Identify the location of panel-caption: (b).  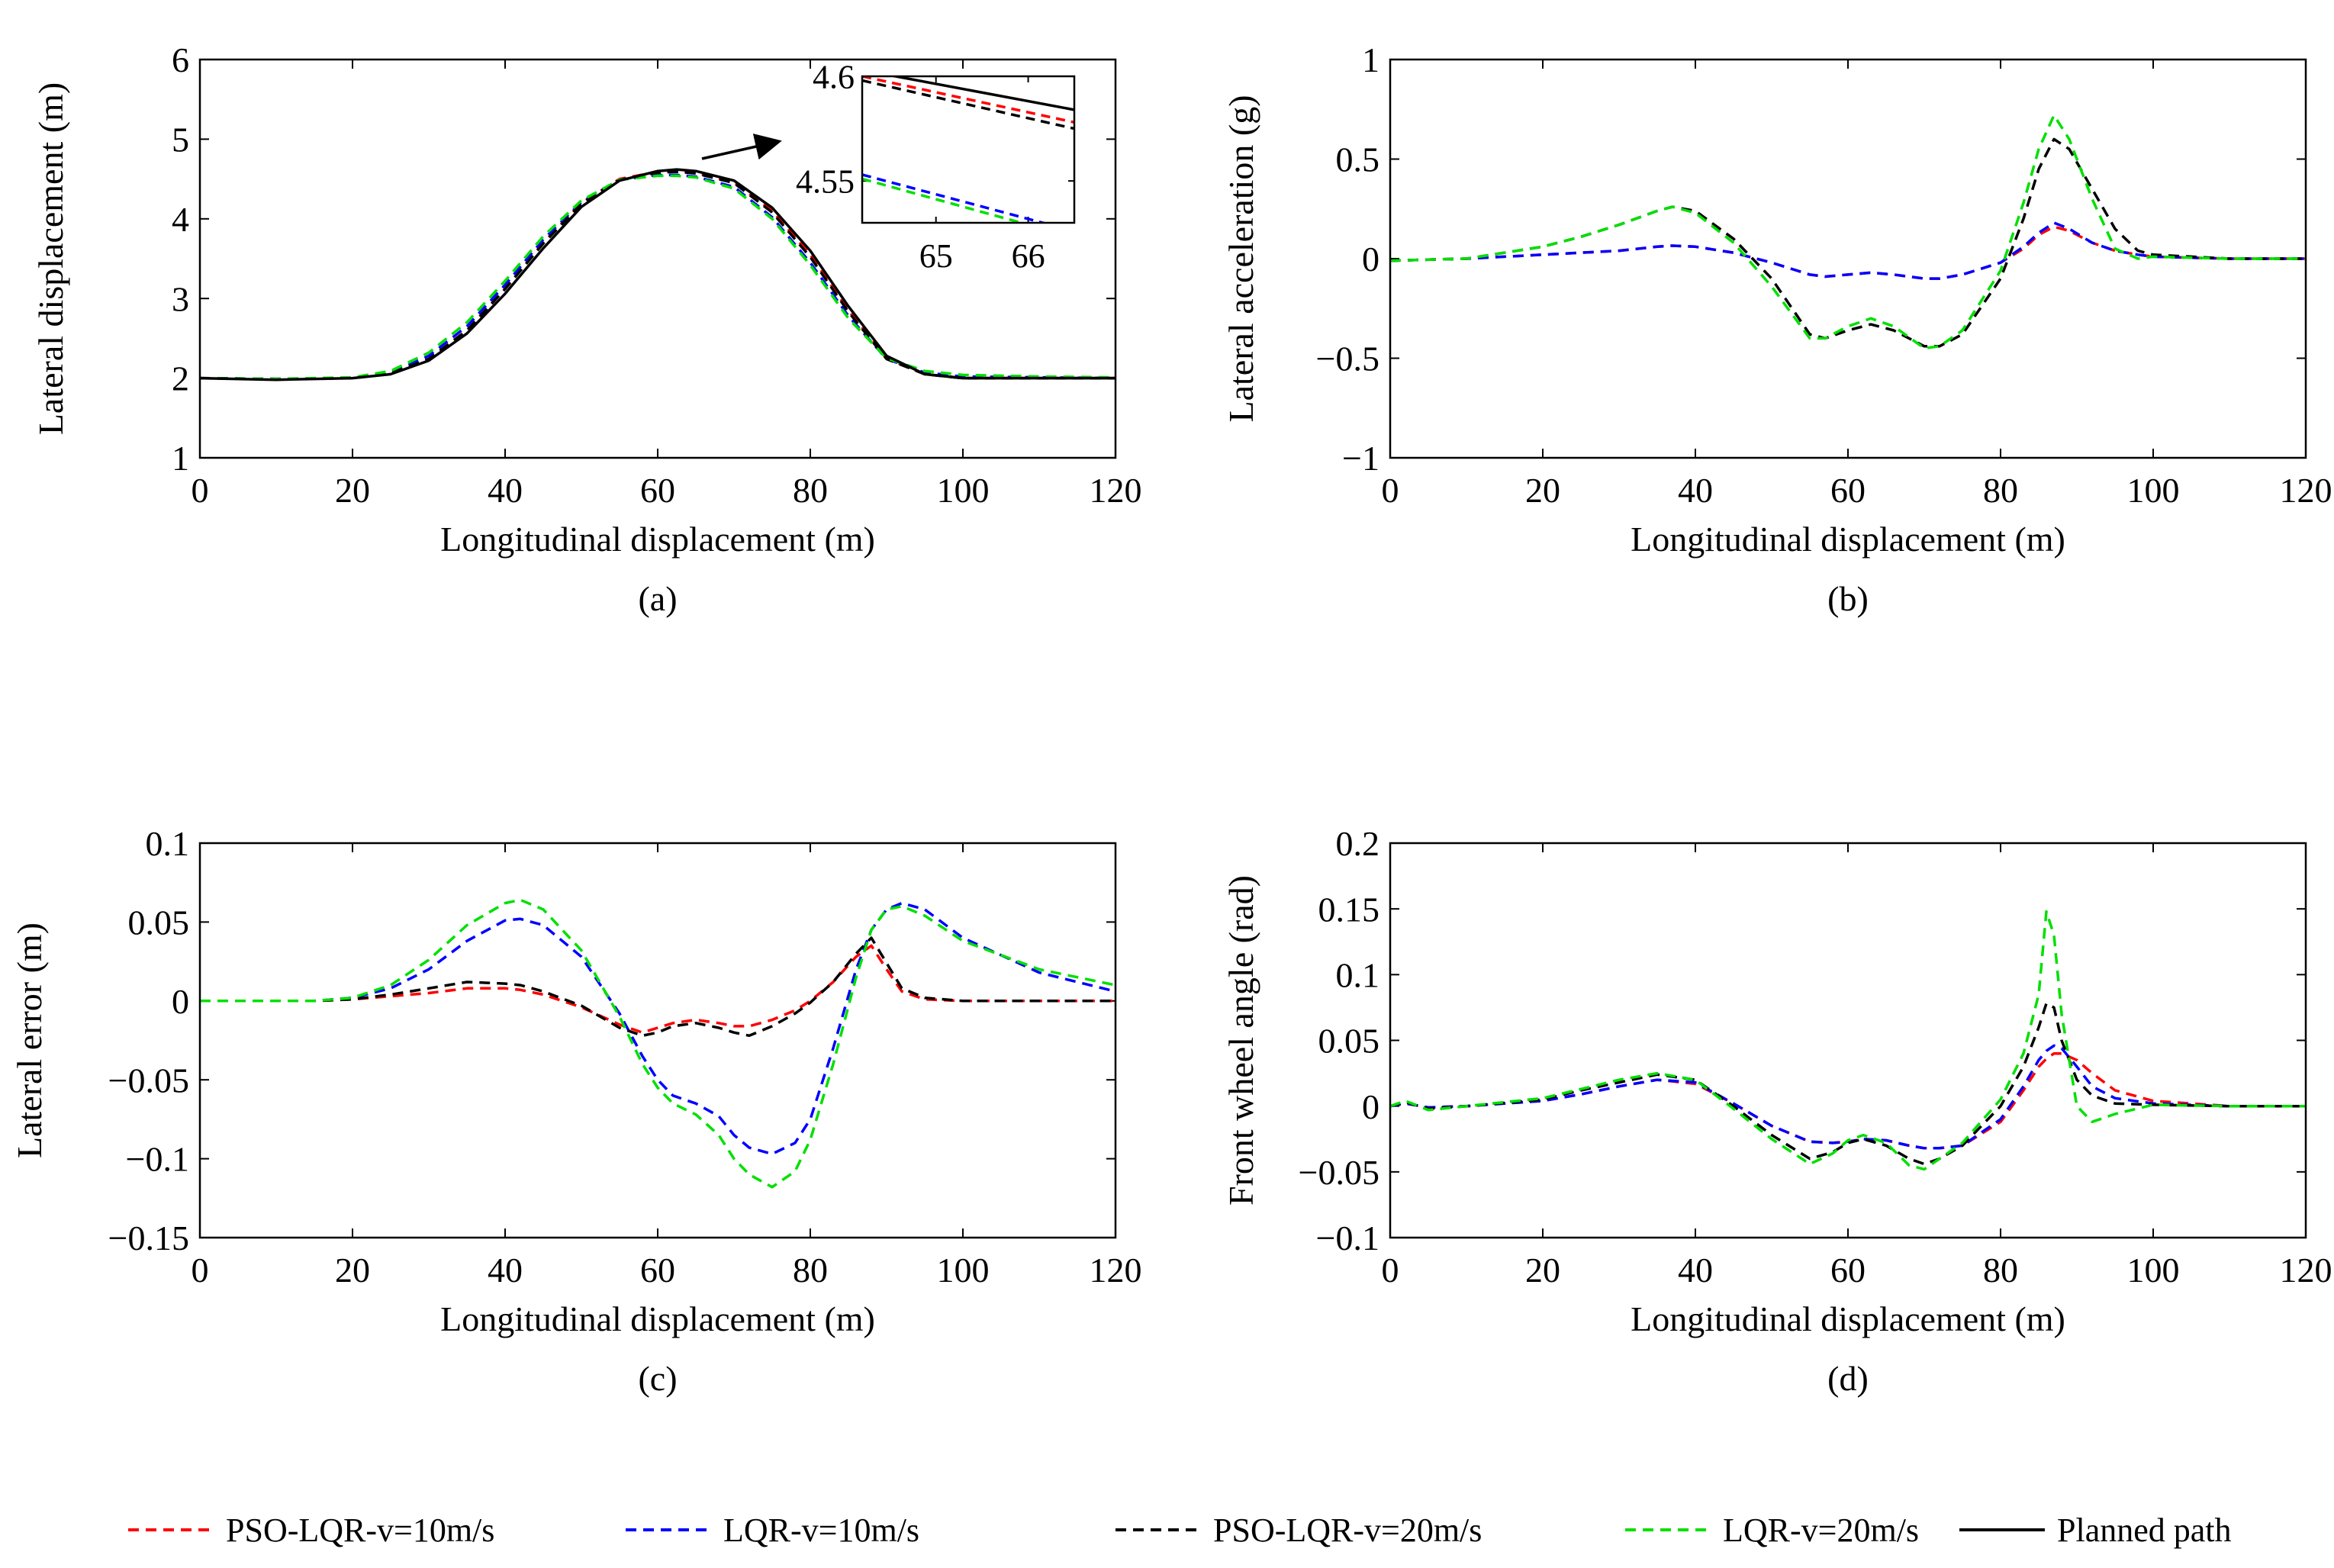
(1848, 598).